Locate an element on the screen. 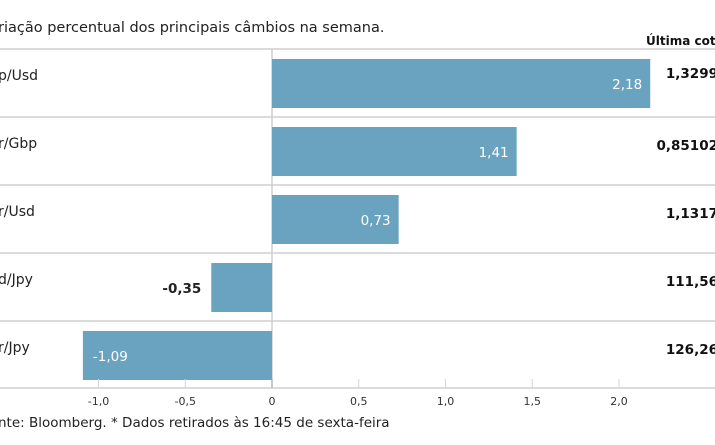 Image resolution: width=715 pixels, height=445 pixels. category-label: r/Usd is located at coordinates (17, 212).